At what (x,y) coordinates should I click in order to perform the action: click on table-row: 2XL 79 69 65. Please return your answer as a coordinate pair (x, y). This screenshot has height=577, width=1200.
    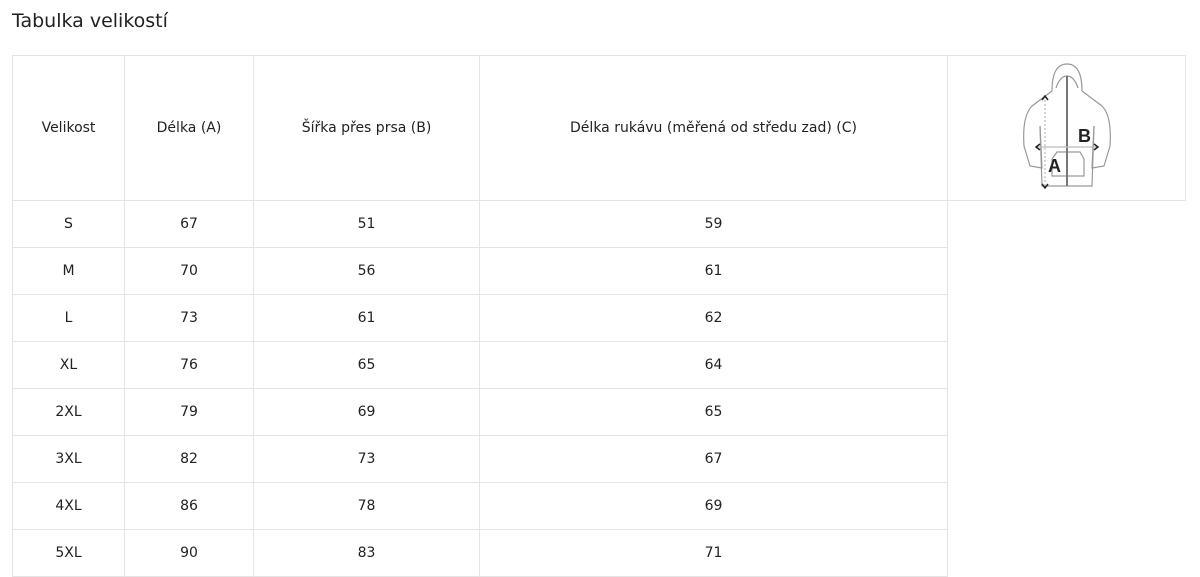
    Looking at the image, I should click on (599, 412).